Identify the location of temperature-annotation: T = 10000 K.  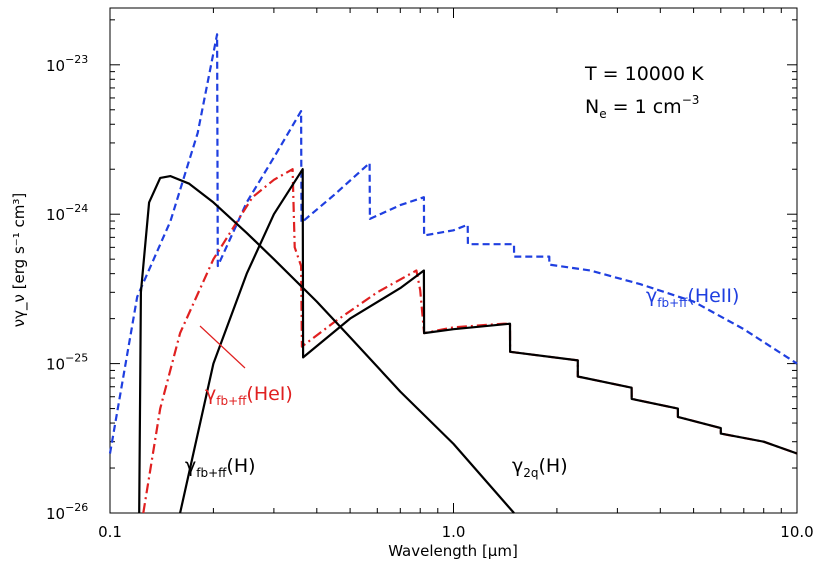
(644, 74).